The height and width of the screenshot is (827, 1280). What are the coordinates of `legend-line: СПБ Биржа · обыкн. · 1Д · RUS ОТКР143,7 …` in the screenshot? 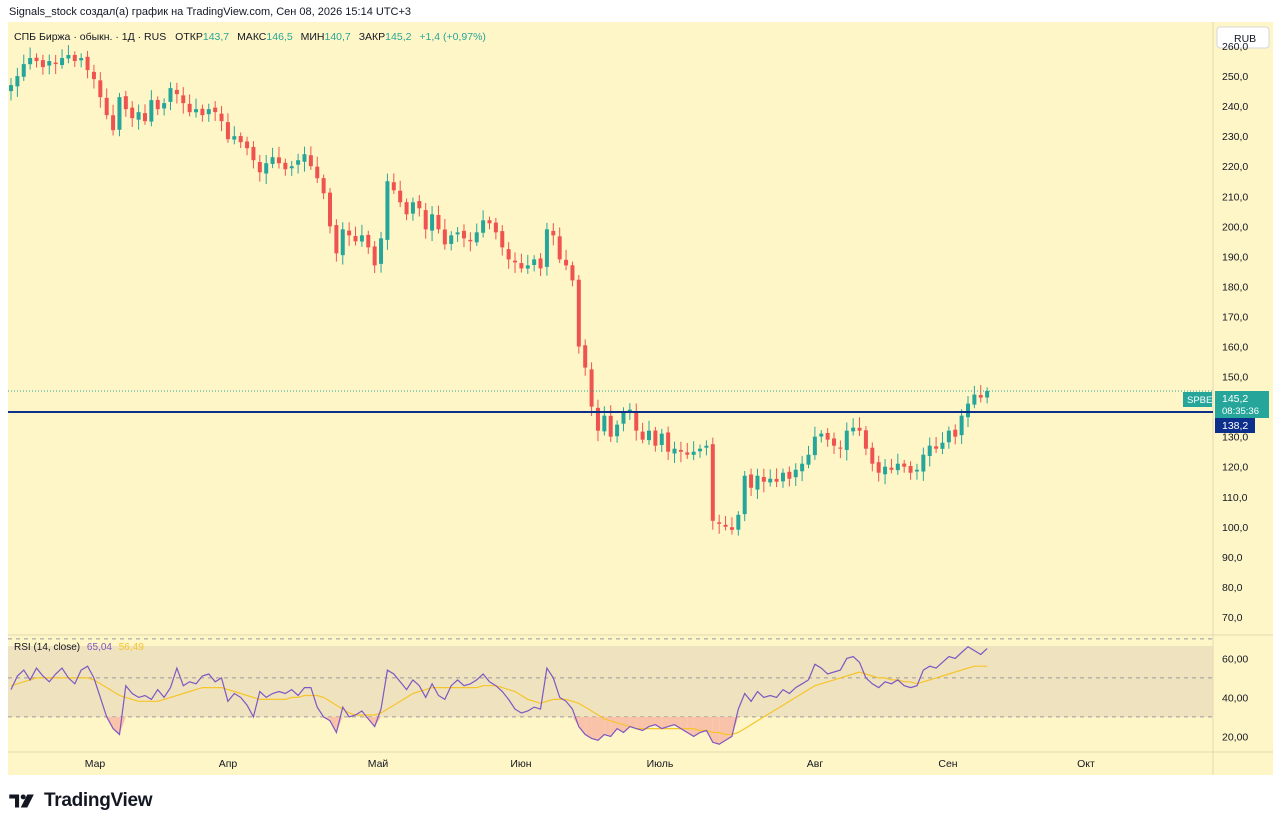 It's located at (250, 37).